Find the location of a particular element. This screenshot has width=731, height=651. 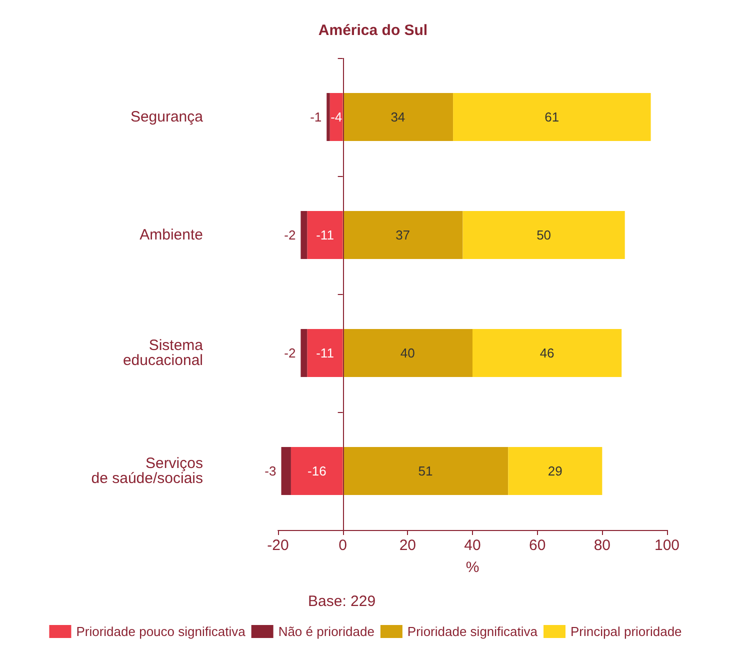

chart-title: América do Sul is located at coordinates (373, 30).